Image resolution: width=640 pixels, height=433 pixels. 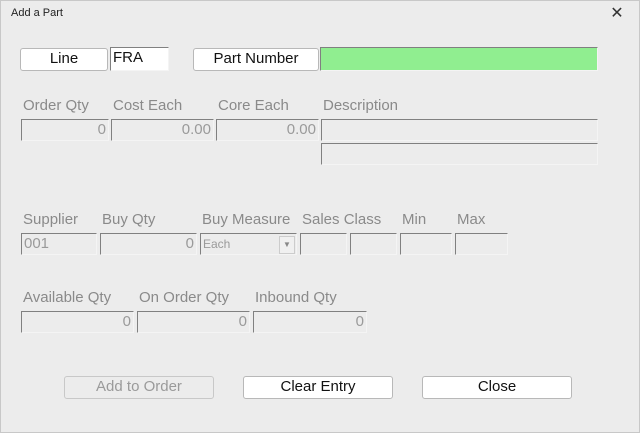 What do you see at coordinates (253, 105) in the screenshot?
I see `core-each-label: Core Each` at bounding box center [253, 105].